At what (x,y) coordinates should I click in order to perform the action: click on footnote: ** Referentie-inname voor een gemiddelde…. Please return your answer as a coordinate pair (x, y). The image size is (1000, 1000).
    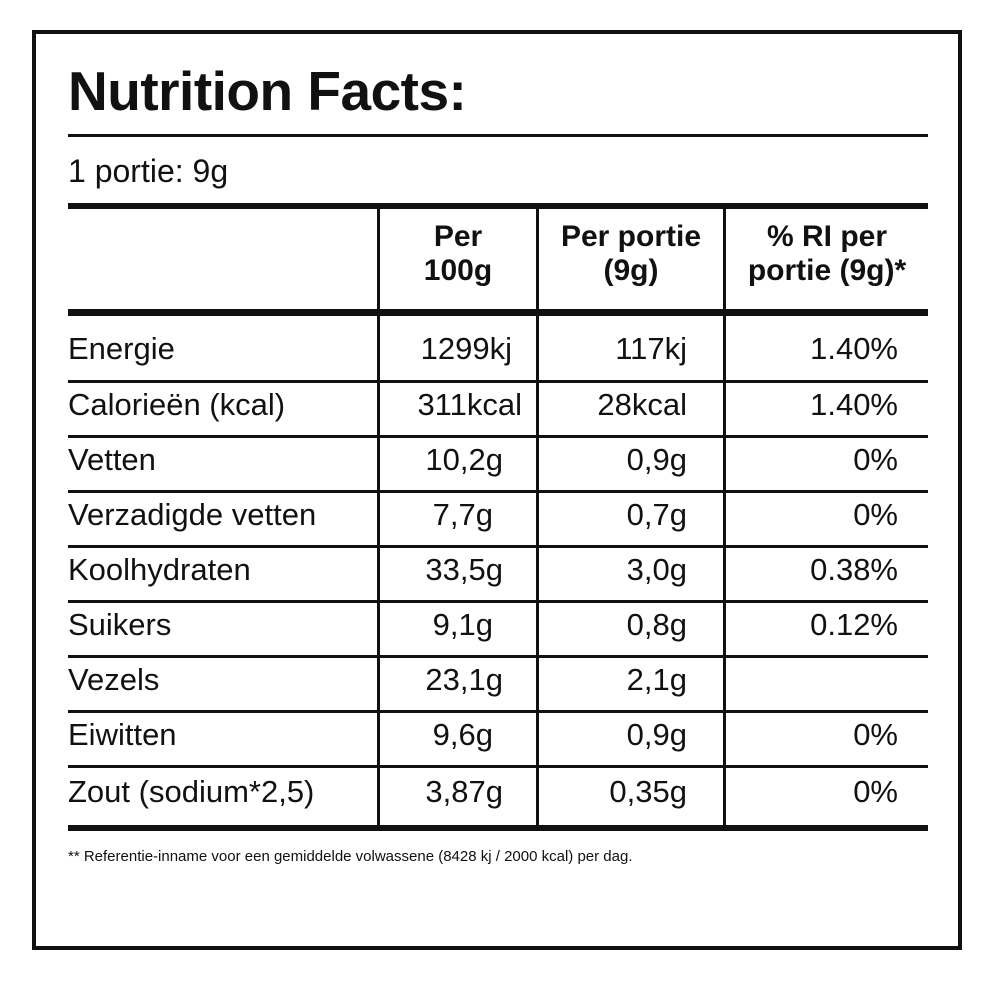
    Looking at the image, I should click on (350, 856).